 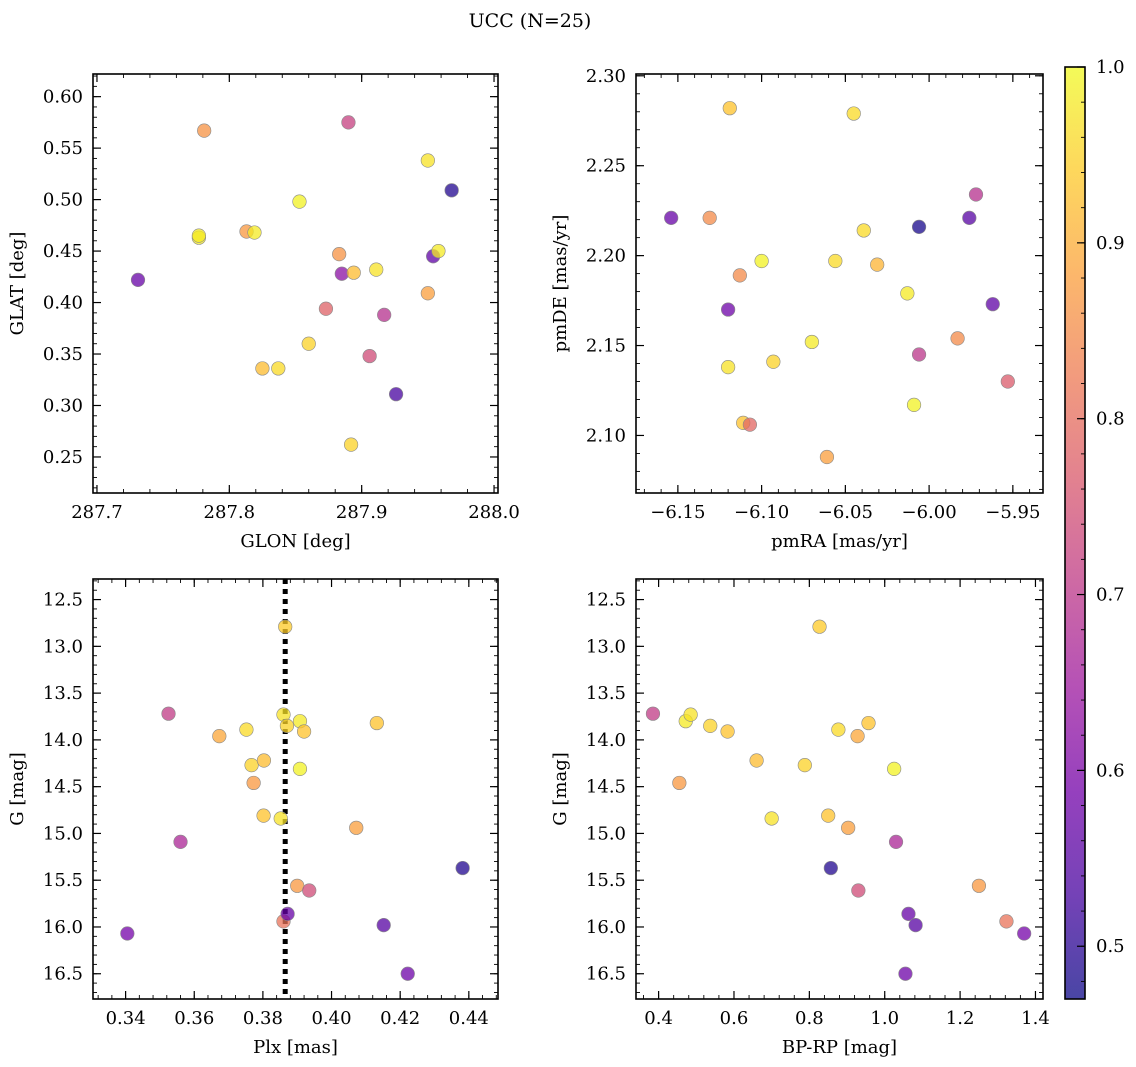 What do you see at coordinates (63, 148) in the screenshot?
I see `y-tick-label: 0.55` at bounding box center [63, 148].